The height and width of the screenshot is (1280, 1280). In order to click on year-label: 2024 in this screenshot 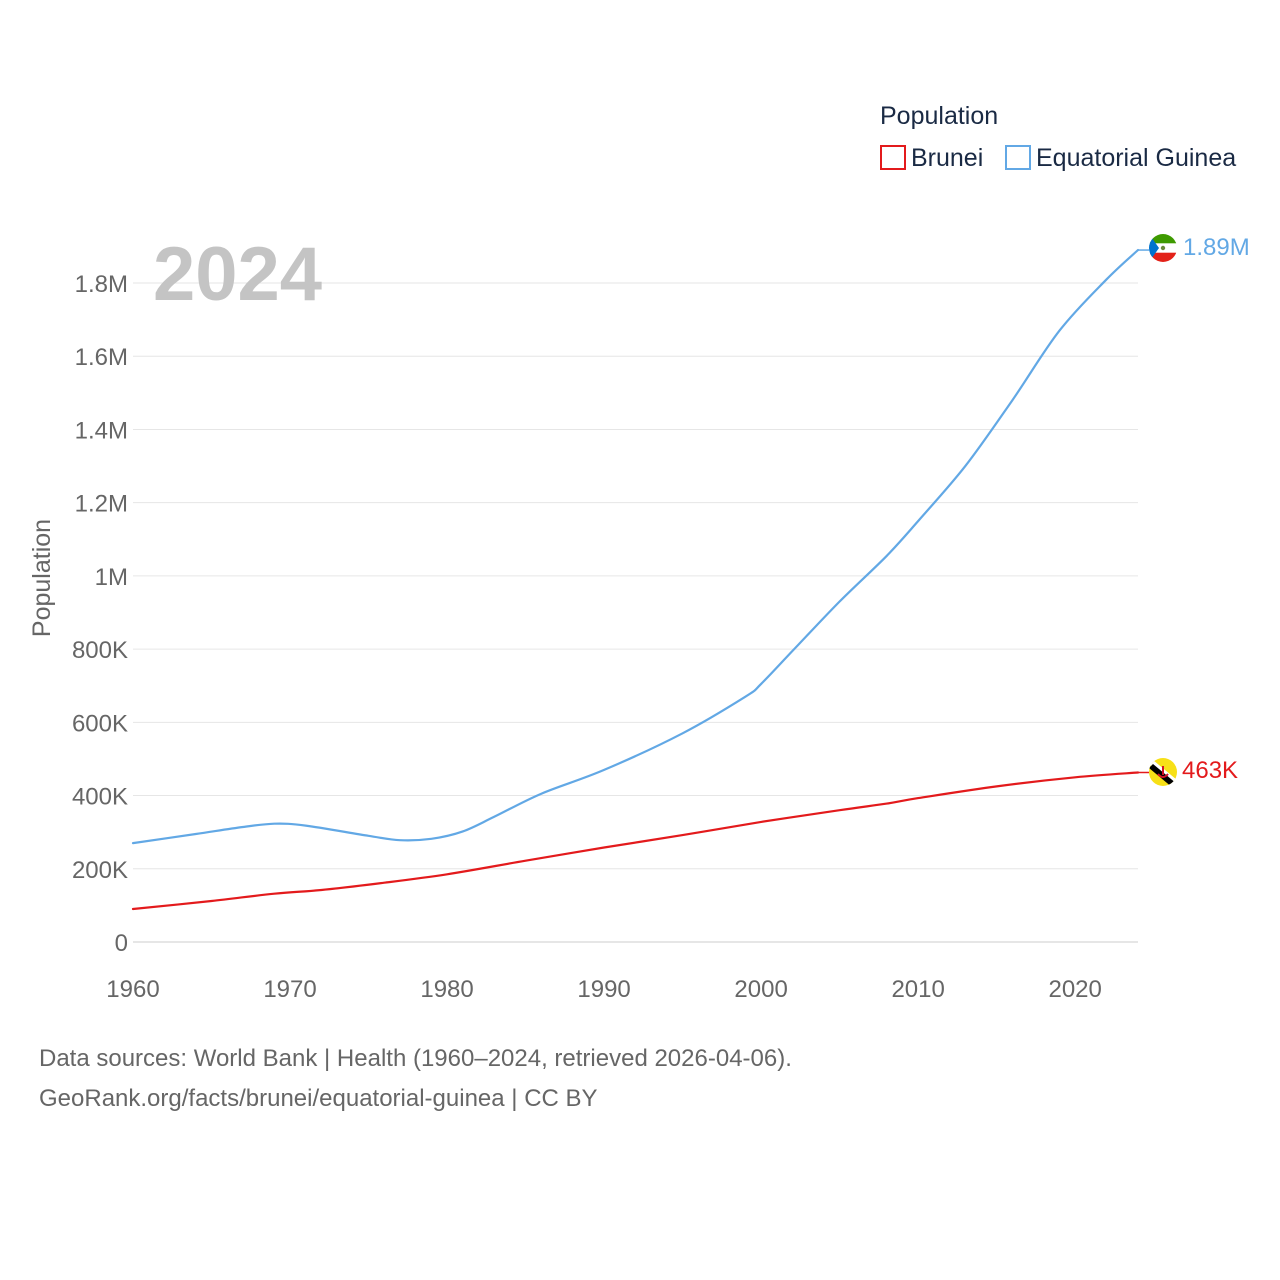, I will do `click(237, 274)`.